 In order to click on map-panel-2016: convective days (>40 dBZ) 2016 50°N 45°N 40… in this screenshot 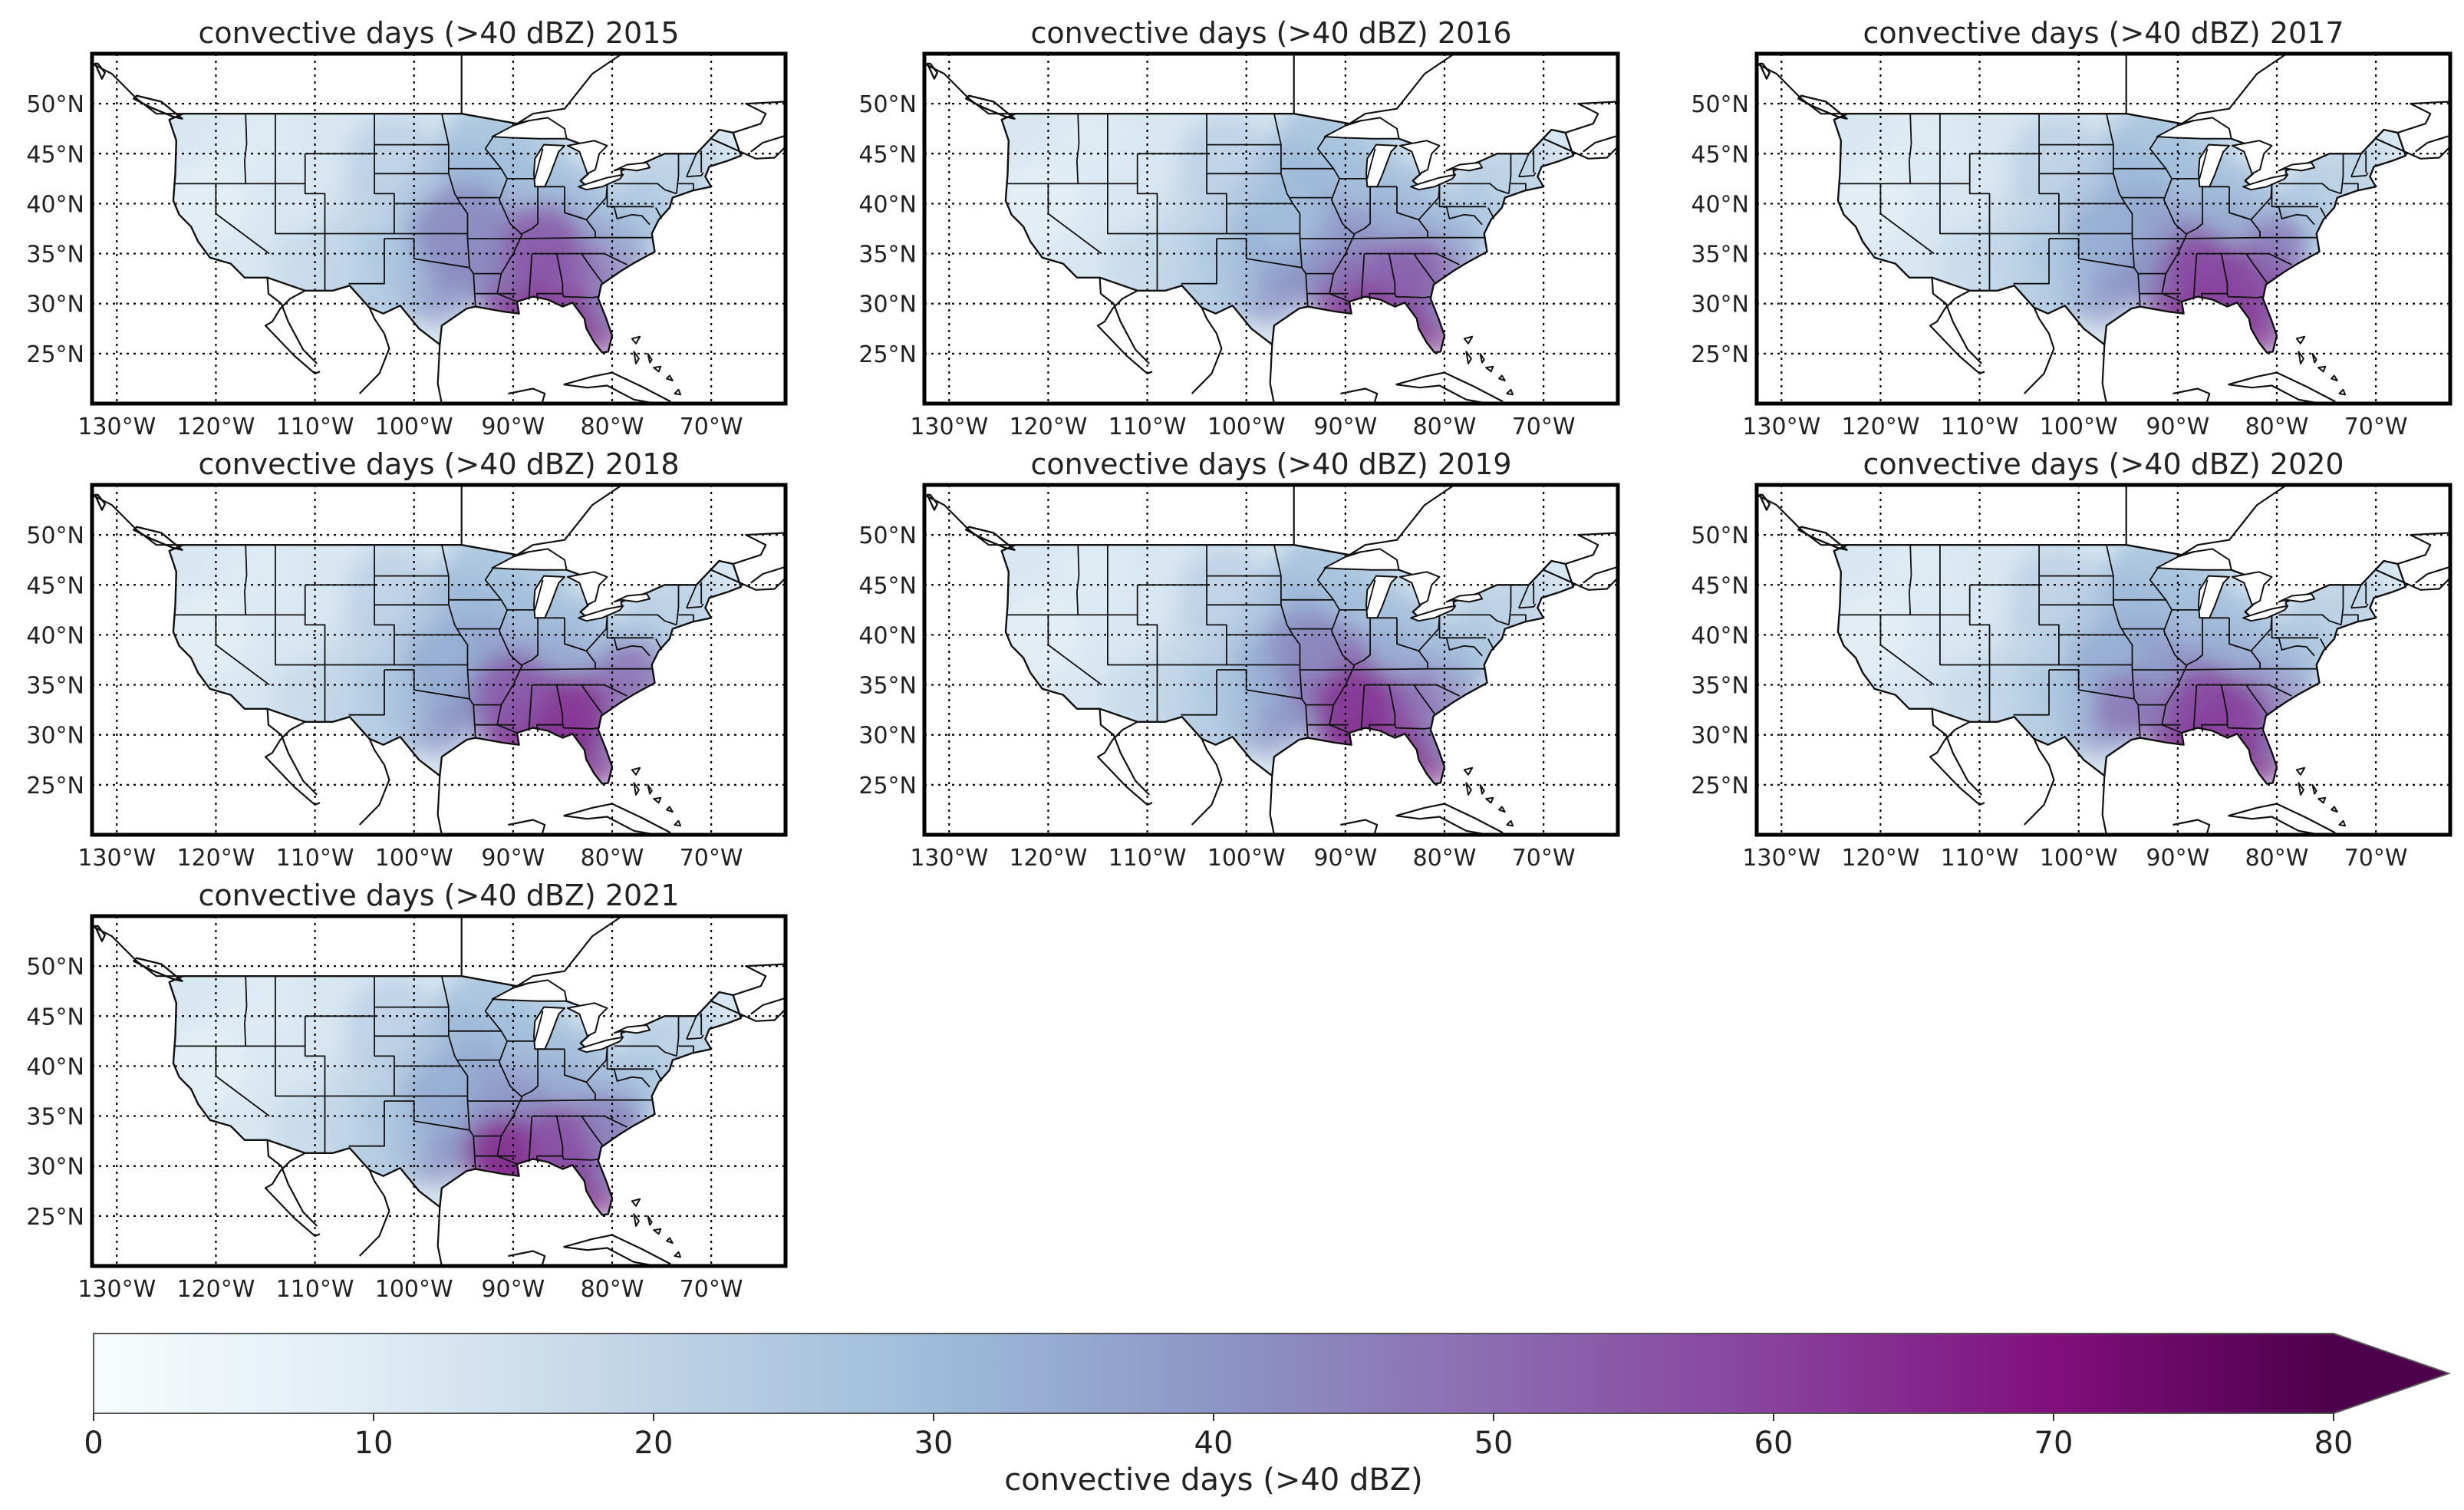, I will do `click(1239, 228)`.